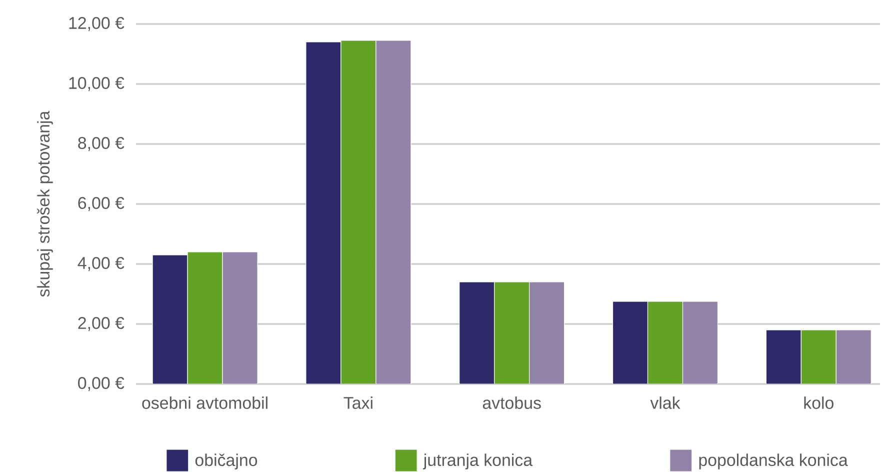 The image size is (882, 472). Describe the element at coordinates (101, 384) in the screenshot. I see `y-tick-label: 0,00 €` at that location.